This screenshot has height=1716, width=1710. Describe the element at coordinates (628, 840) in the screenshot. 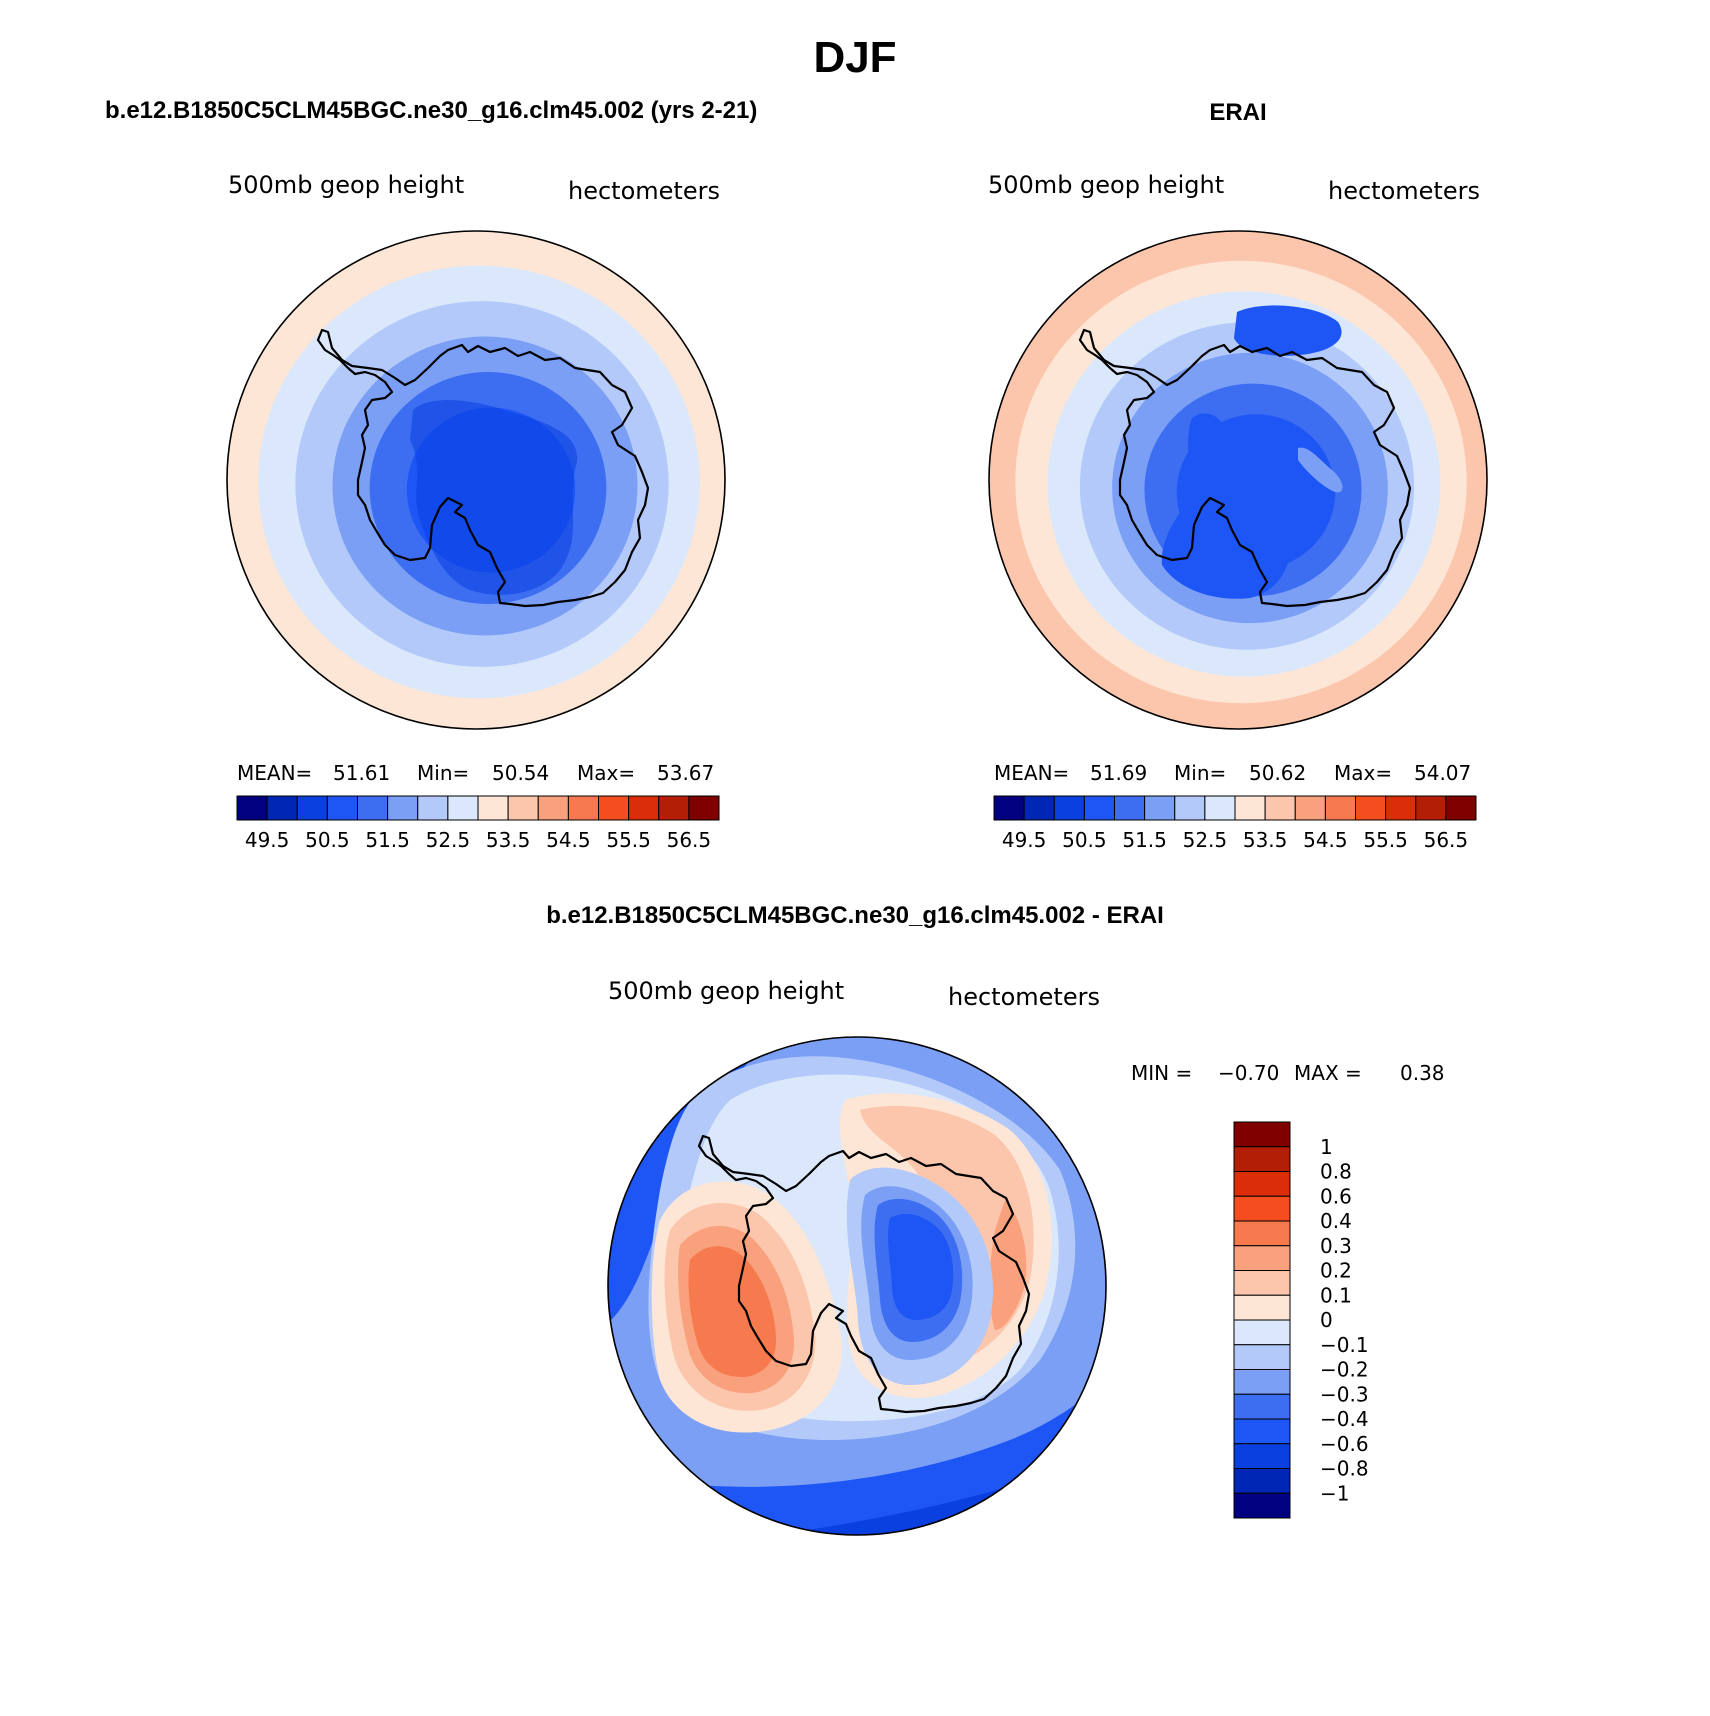

I see `panel-model-colorbar-label: 55.5` at that location.